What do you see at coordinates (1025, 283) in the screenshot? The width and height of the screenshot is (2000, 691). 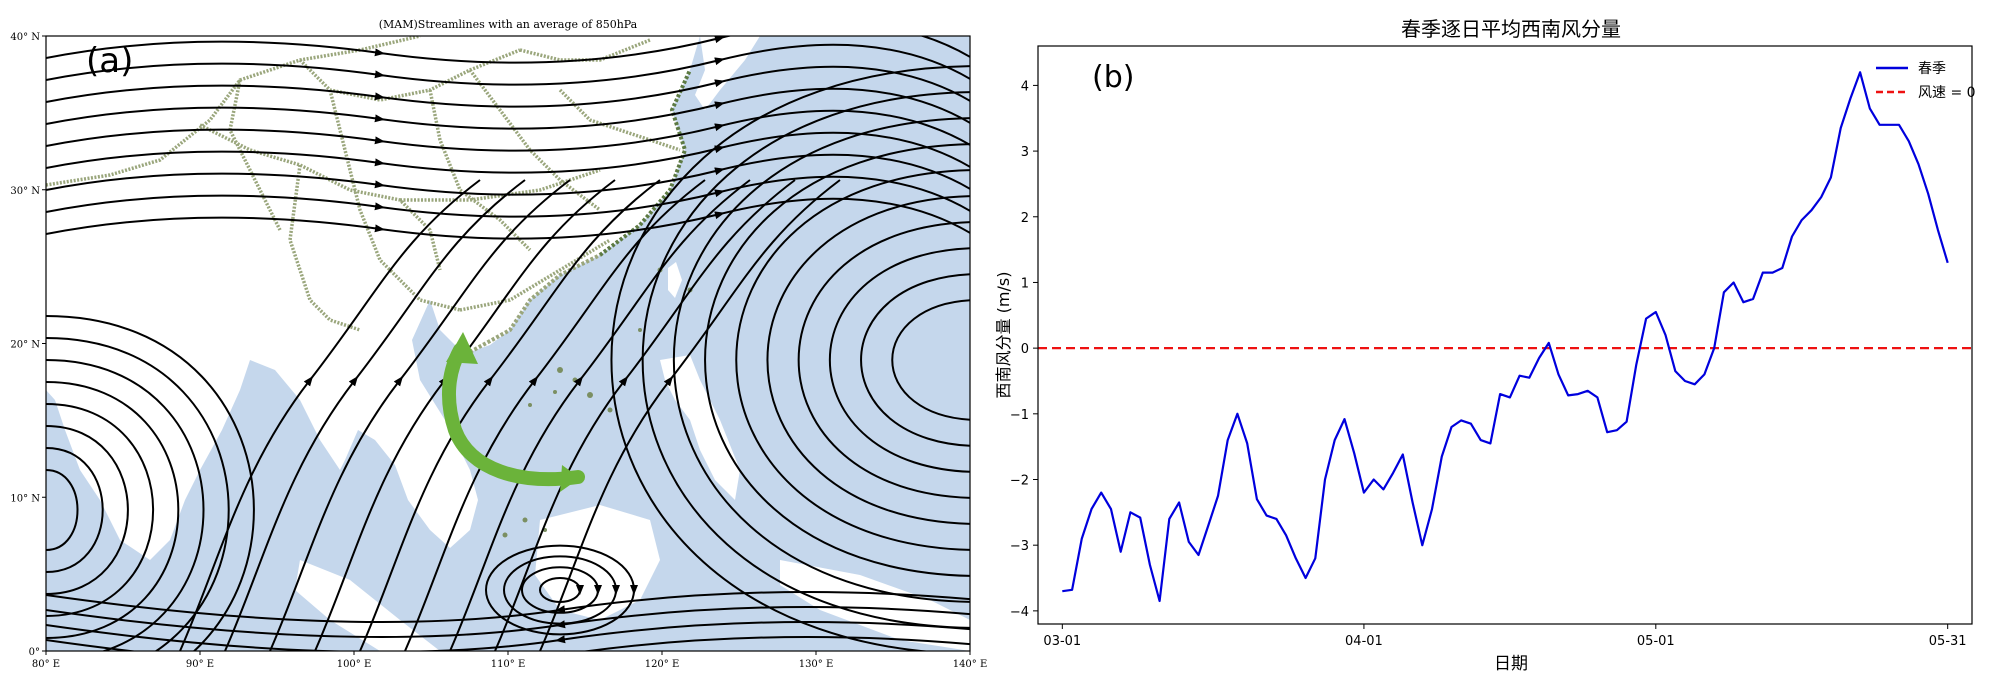 I see `b-y-tick-label: 1` at bounding box center [1025, 283].